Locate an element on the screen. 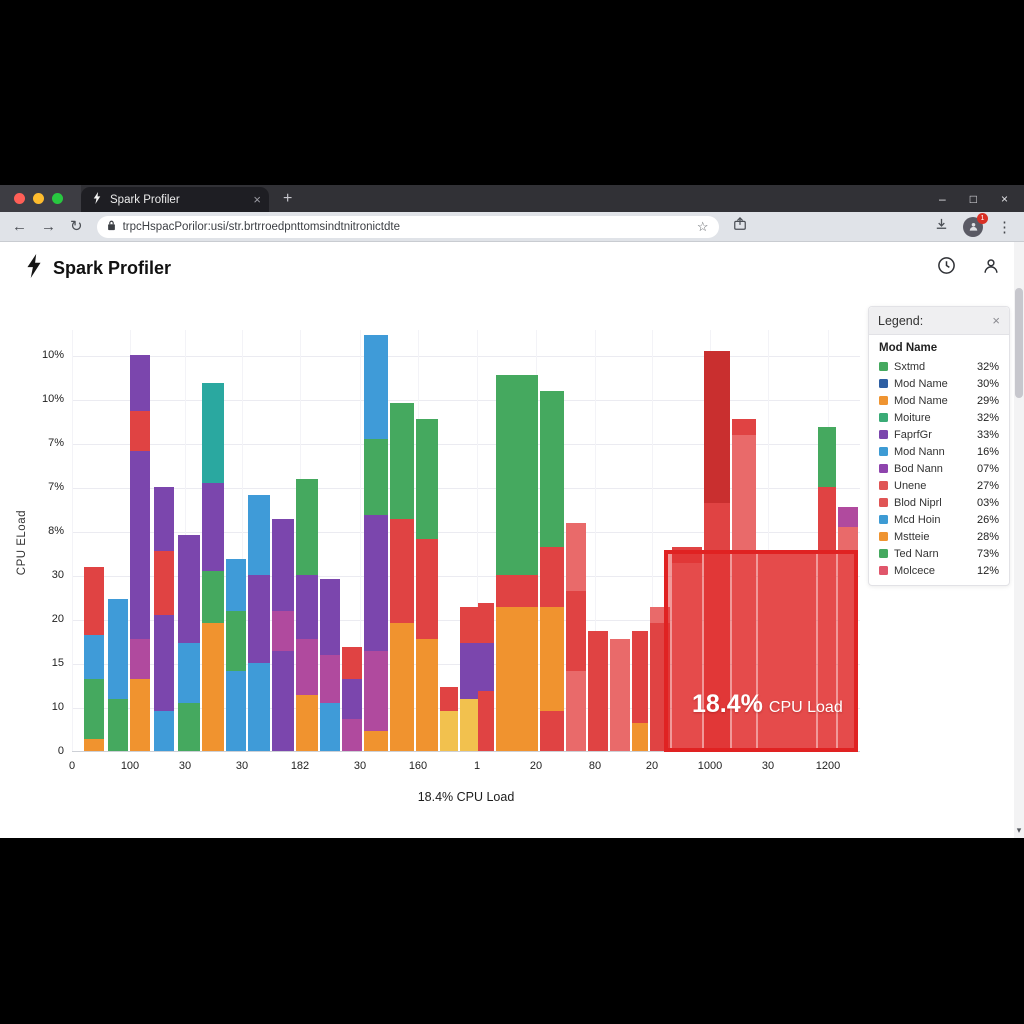 The width and height of the screenshot is (1024, 1024). legend-item: Blod Niprl 03% is located at coordinates (939, 502).